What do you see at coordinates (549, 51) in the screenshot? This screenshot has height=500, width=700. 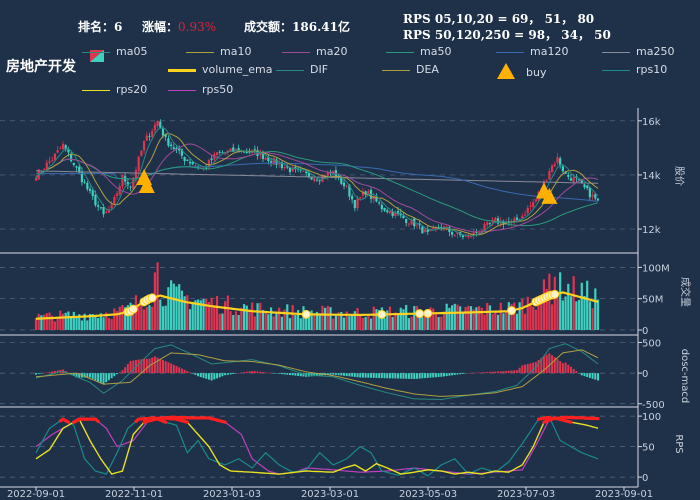 I see `legend-label: ma120` at bounding box center [549, 51].